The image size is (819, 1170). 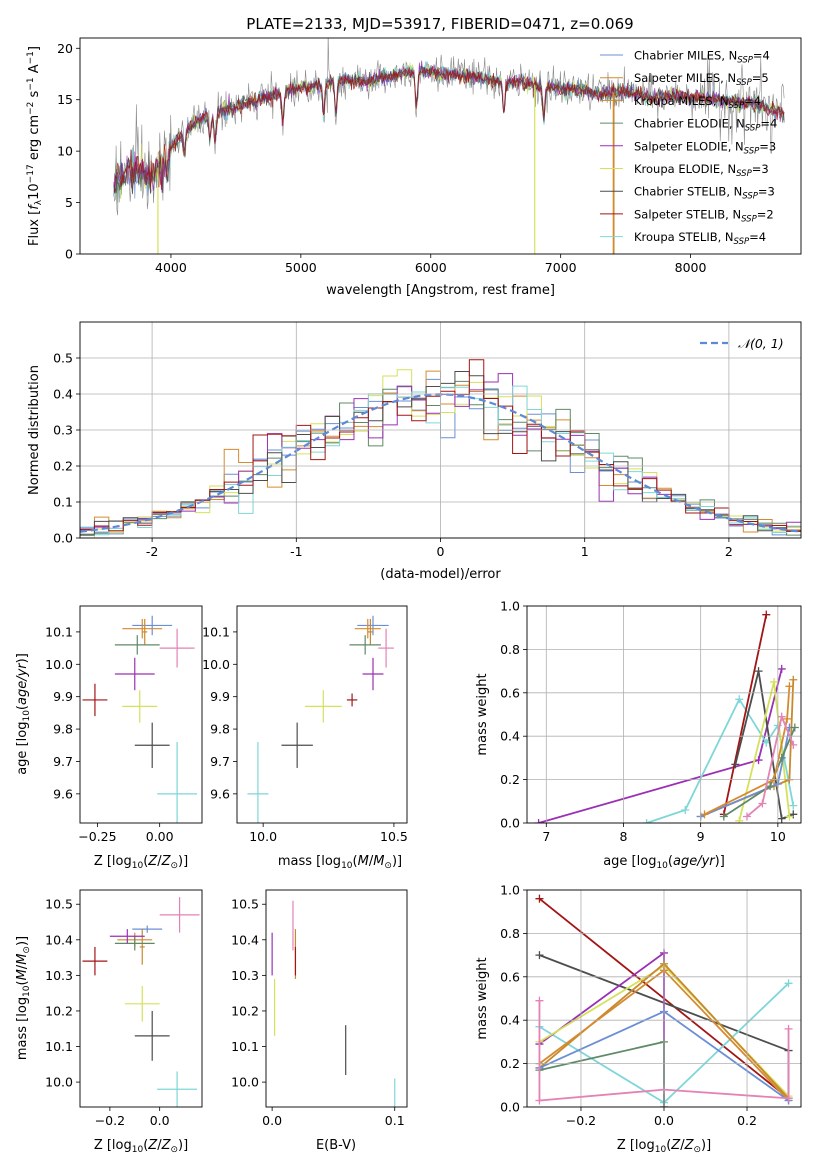 What do you see at coordinates (160, 836) in the screenshot?
I see `age_vs_Z-xtick-label: 0.00` at bounding box center [160, 836].